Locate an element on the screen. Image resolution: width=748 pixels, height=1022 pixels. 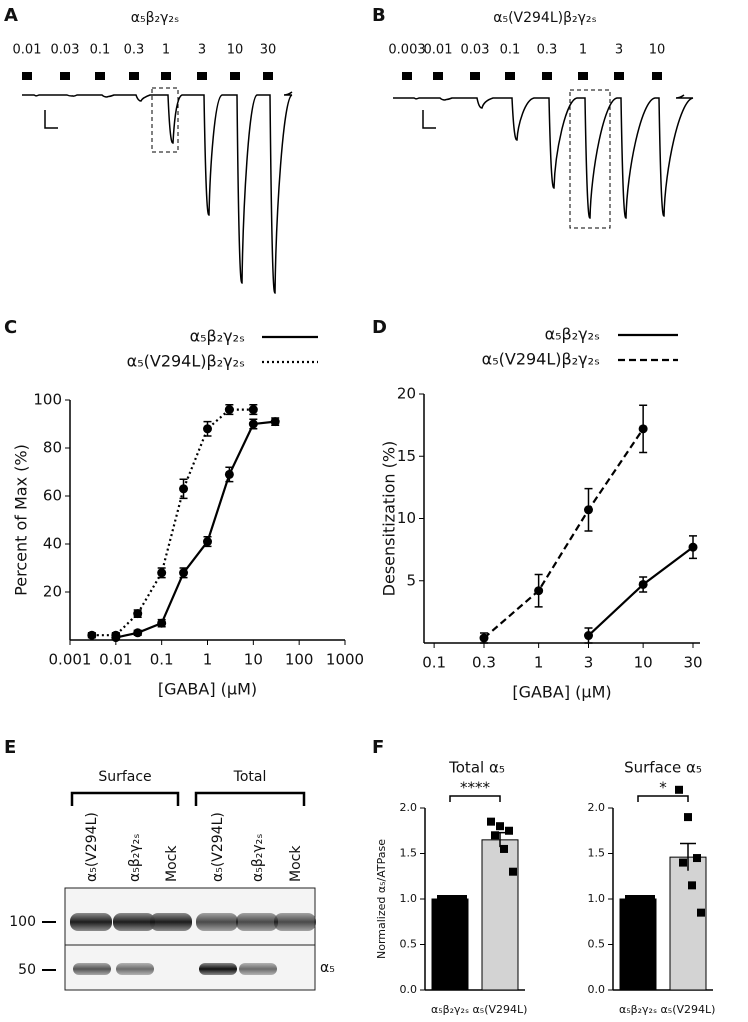
significance-bracket is located at coordinates (663, 798).